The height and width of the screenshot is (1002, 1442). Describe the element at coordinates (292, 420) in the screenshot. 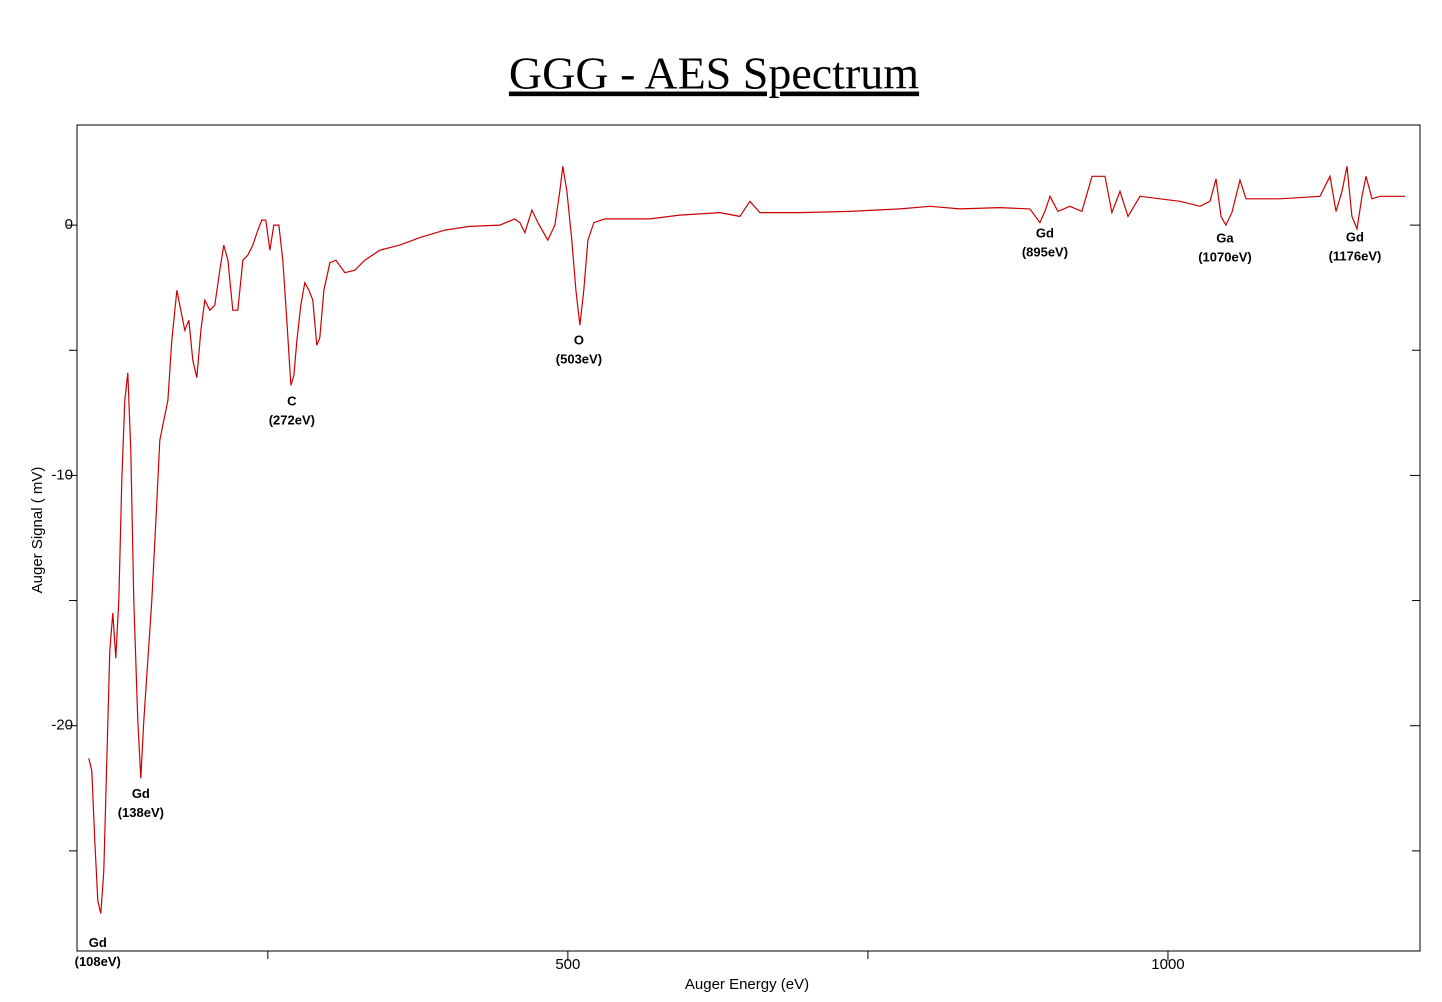

I see `annotation-energy: (272eV)` at that location.